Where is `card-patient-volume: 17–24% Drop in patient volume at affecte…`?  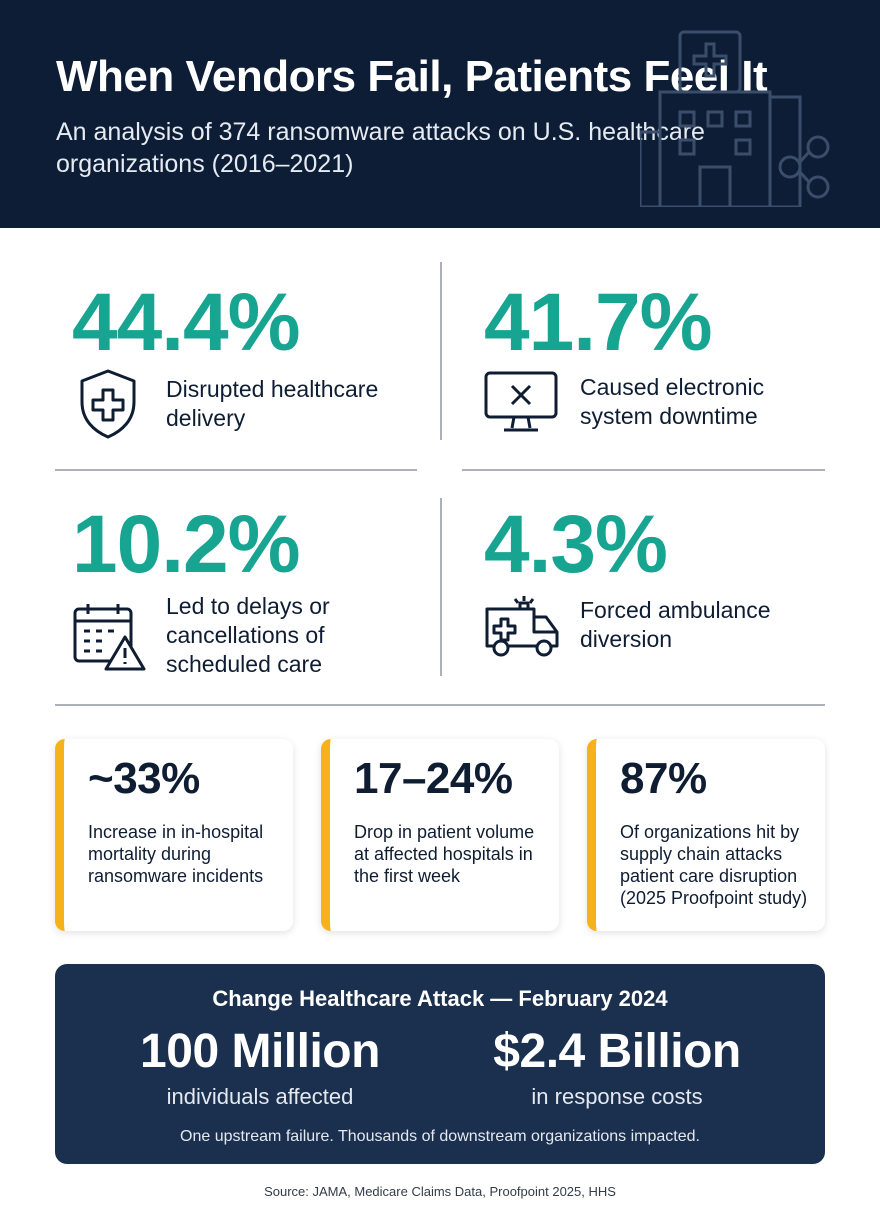 card-patient-volume: 17–24% Drop in patient volume at affecte… is located at coordinates (440, 835).